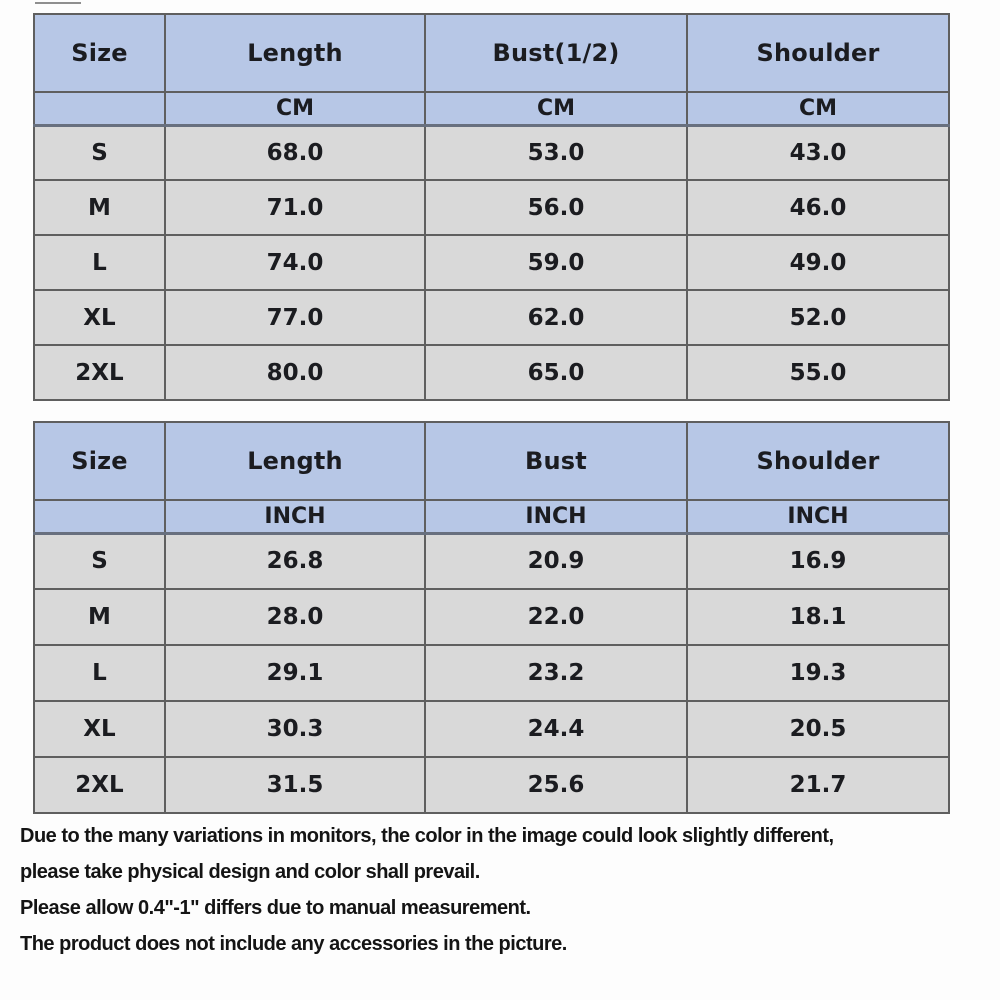  Describe the element at coordinates (818, 517) in the screenshot. I see `inch-unit-cell-shoulder: INCH` at that location.